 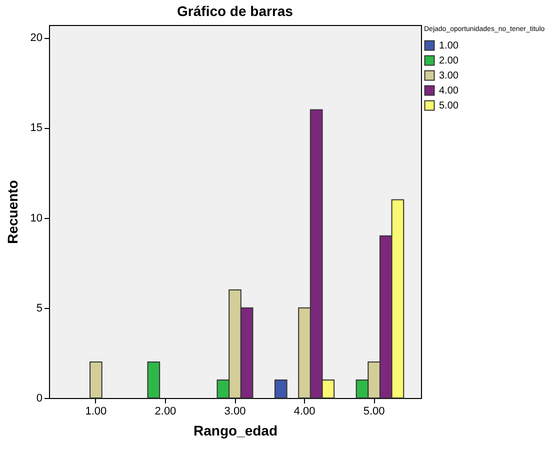 What do you see at coordinates (449, 76) in the screenshot?
I see `legend-label: 3.00` at bounding box center [449, 76].